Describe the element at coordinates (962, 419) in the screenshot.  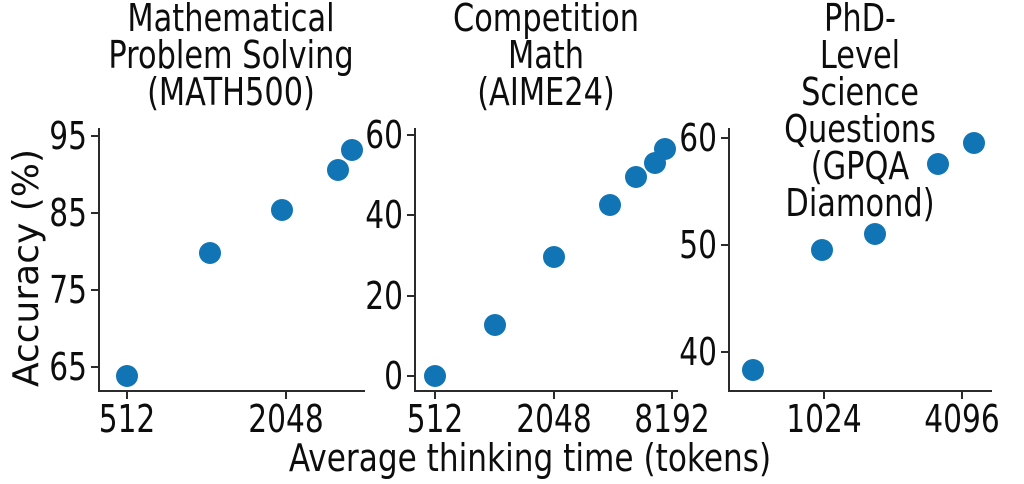
I see `x-tick-label: 4096` at that location.